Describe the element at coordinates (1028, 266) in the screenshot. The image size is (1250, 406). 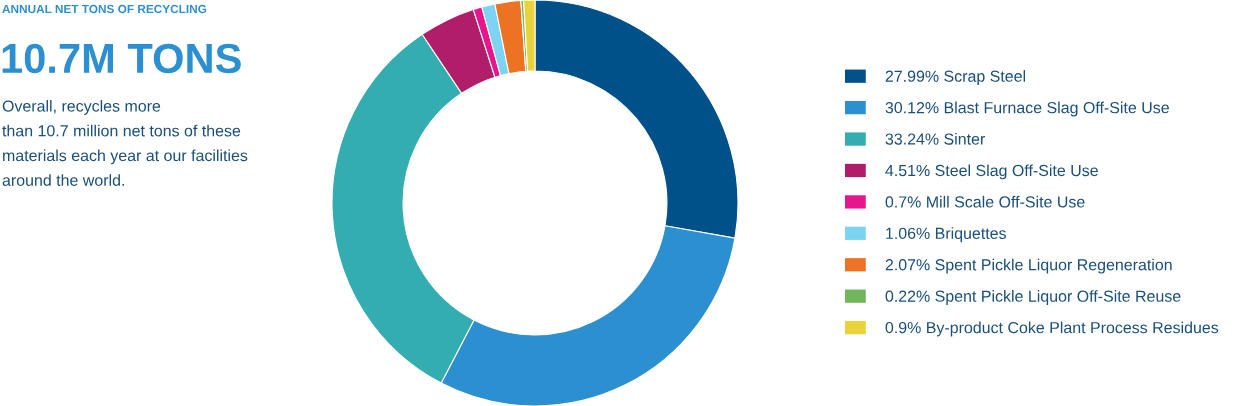
I see `legend-label: 2.07% Spent Pickle Liquor Regeneration` at that location.